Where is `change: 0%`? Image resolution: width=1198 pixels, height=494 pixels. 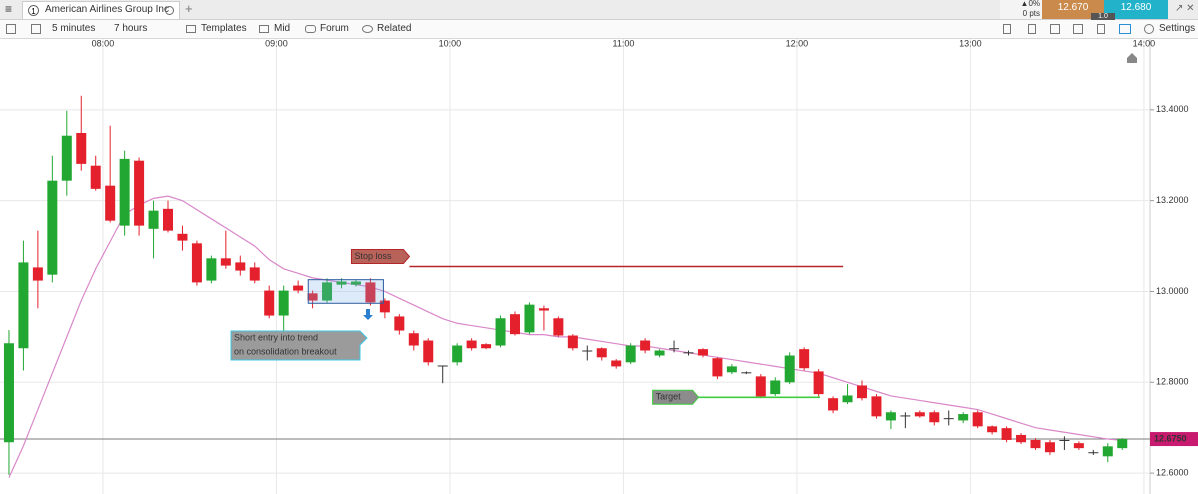 change: 0% is located at coordinates (1034, 4).